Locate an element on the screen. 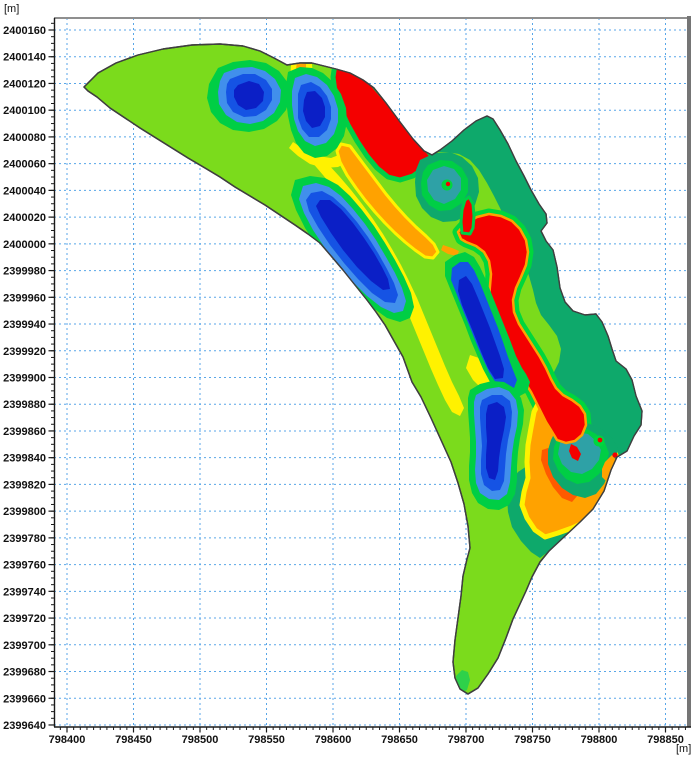  x-tick-label: 798500 is located at coordinates (200, 740).